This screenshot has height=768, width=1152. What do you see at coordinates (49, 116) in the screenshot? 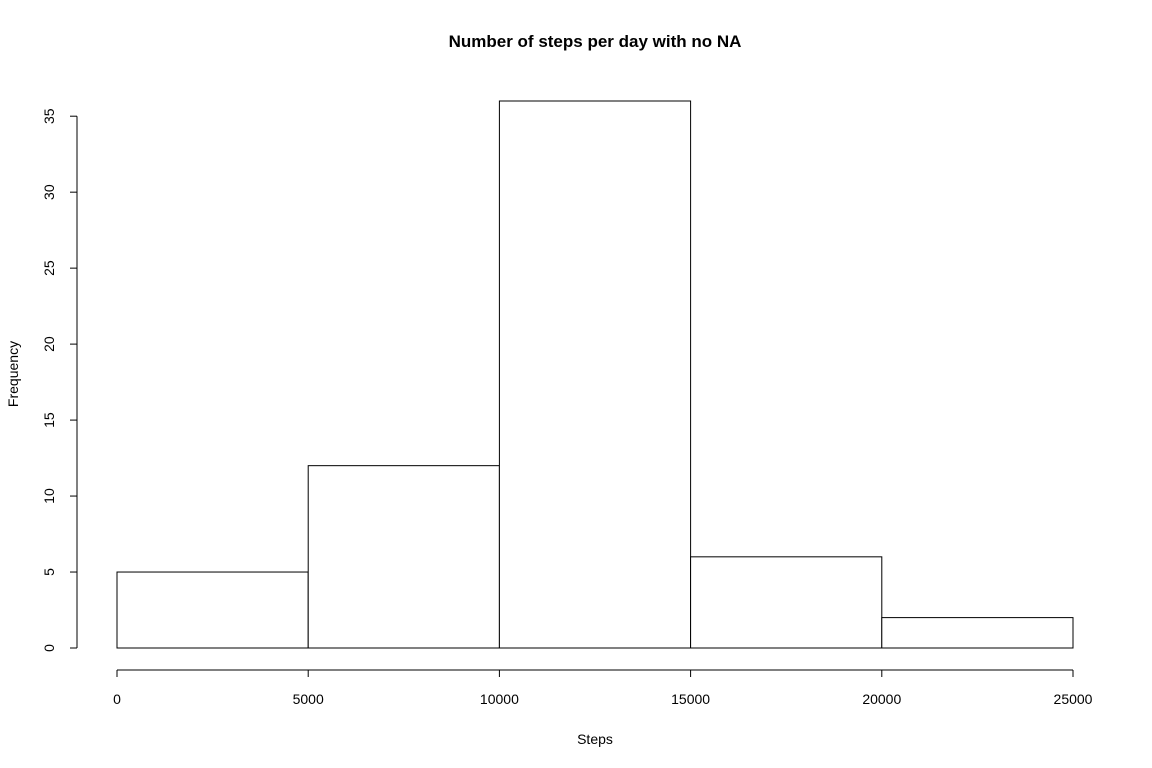
I see `y-tick-label-7: 35` at bounding box center [49, 116].